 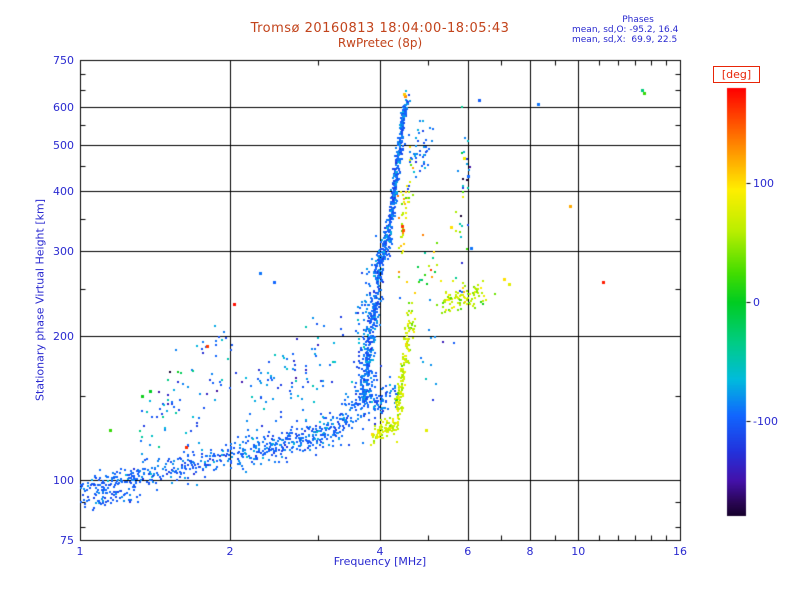 I want to click on phase-stats-o-mode: mean, sd,O: -95.2, 16.4, so click(x=625, y=30).